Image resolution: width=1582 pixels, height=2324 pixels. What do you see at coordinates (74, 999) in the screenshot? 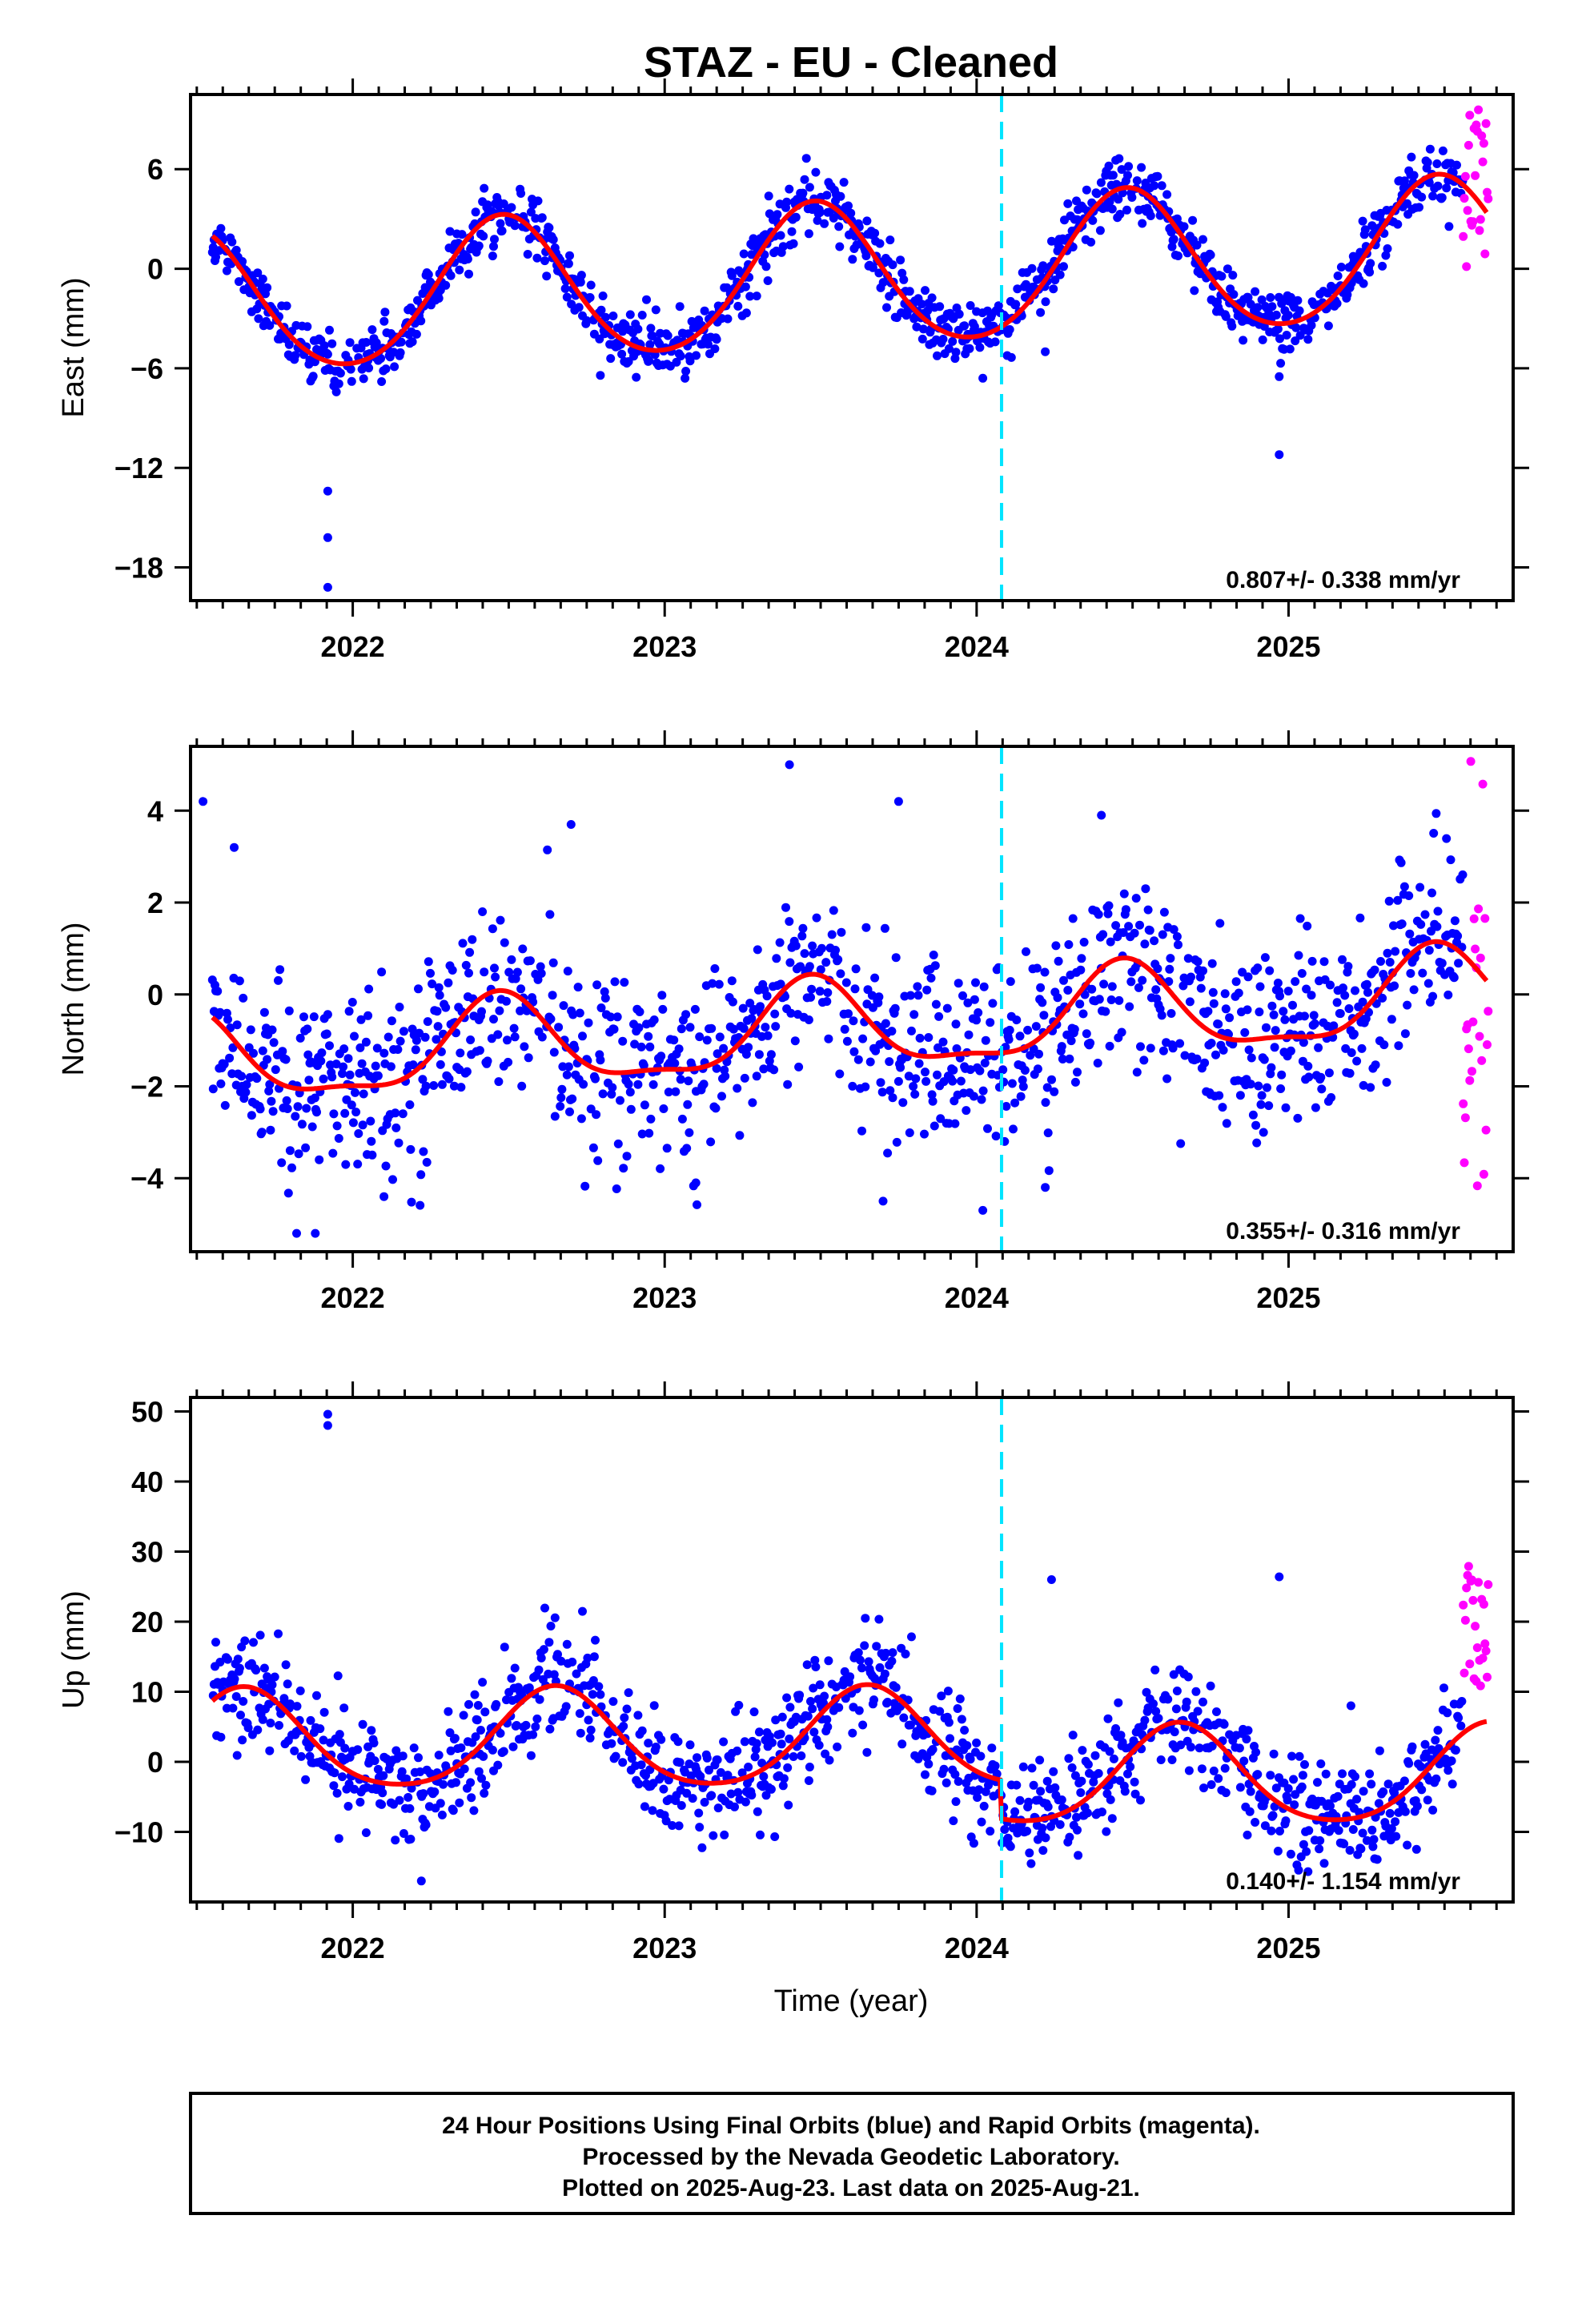
I see `north-y-axis-label: North (mm)` at bounding box center [74, 999].